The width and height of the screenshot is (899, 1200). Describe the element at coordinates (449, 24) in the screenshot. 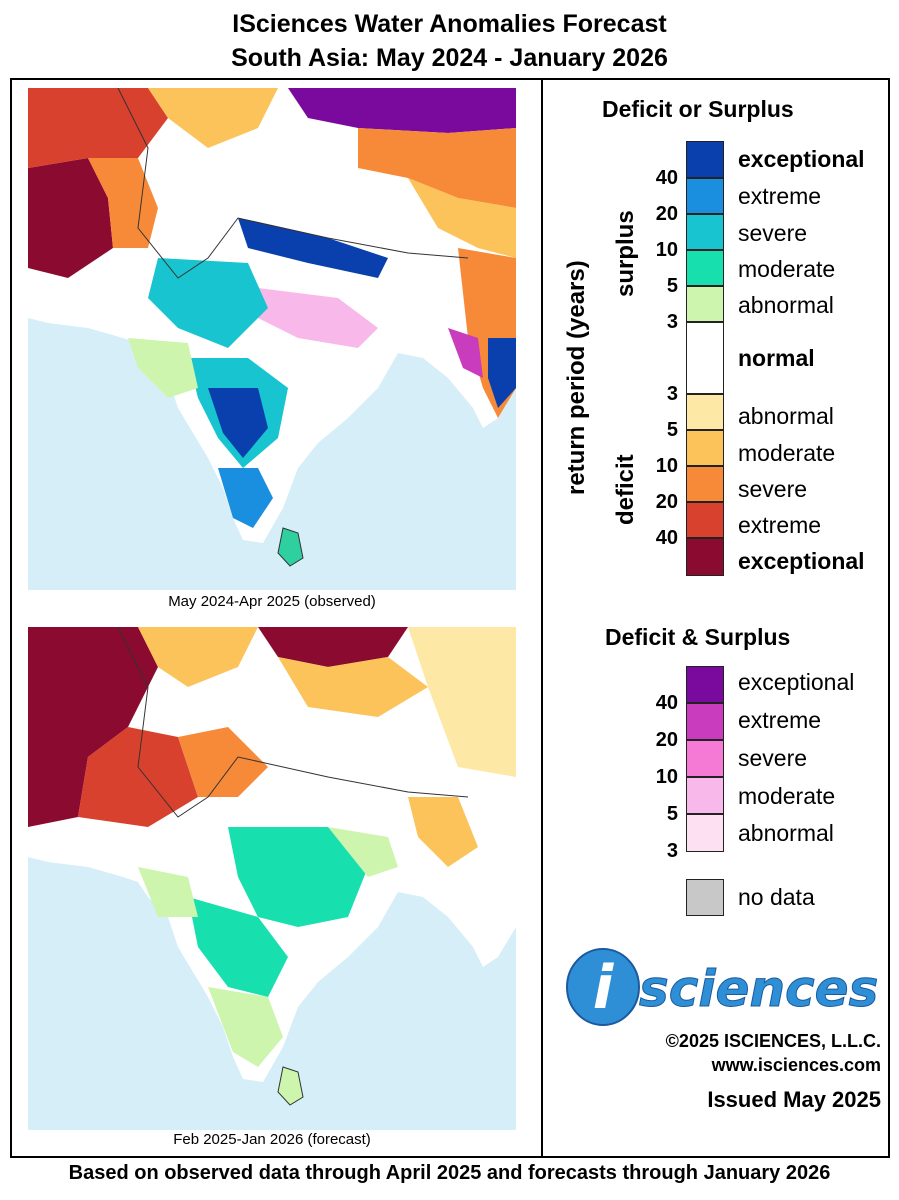

I see `map-title: ISciences Water Anomalies Forecast` at that location.